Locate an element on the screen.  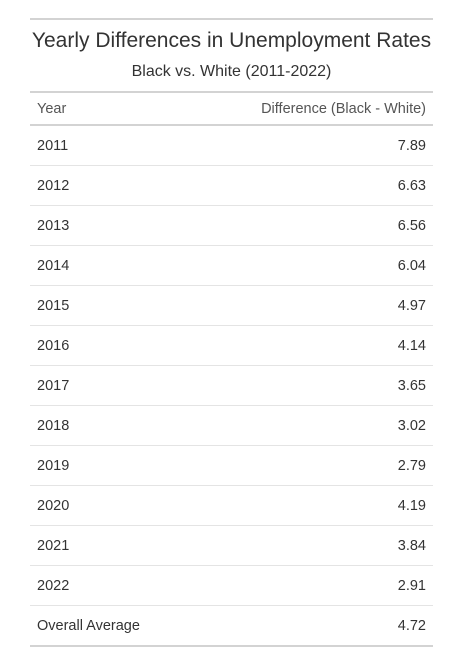
year-cell: 2014 is located at coordinates (110, 265).